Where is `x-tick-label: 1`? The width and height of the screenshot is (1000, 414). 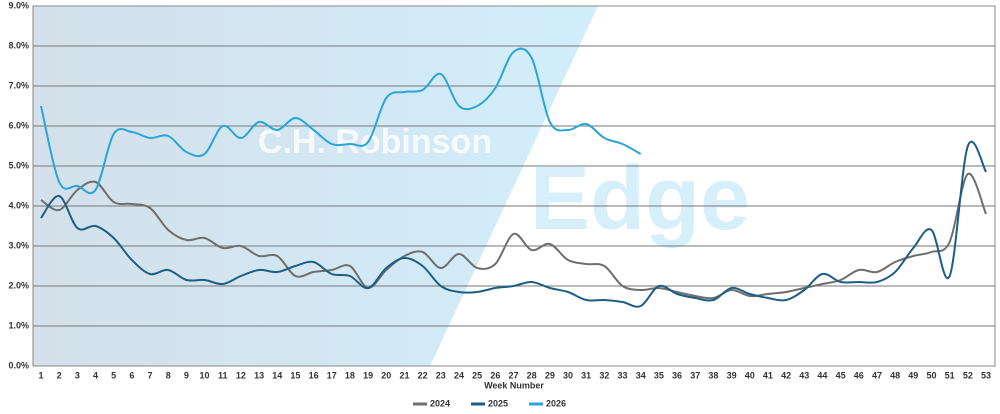 x-tick-label: 1 is located at coordinates (40, 375).